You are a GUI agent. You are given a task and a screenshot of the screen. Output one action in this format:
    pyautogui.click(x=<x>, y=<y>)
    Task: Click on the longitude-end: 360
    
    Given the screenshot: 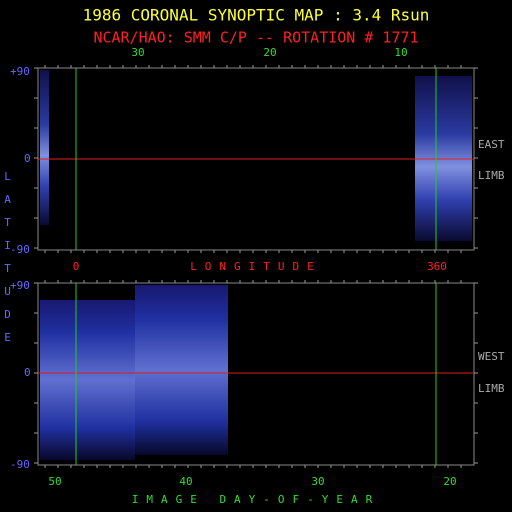 What is the action you would take?
    pyautogui.click(x=437, y=266)
    